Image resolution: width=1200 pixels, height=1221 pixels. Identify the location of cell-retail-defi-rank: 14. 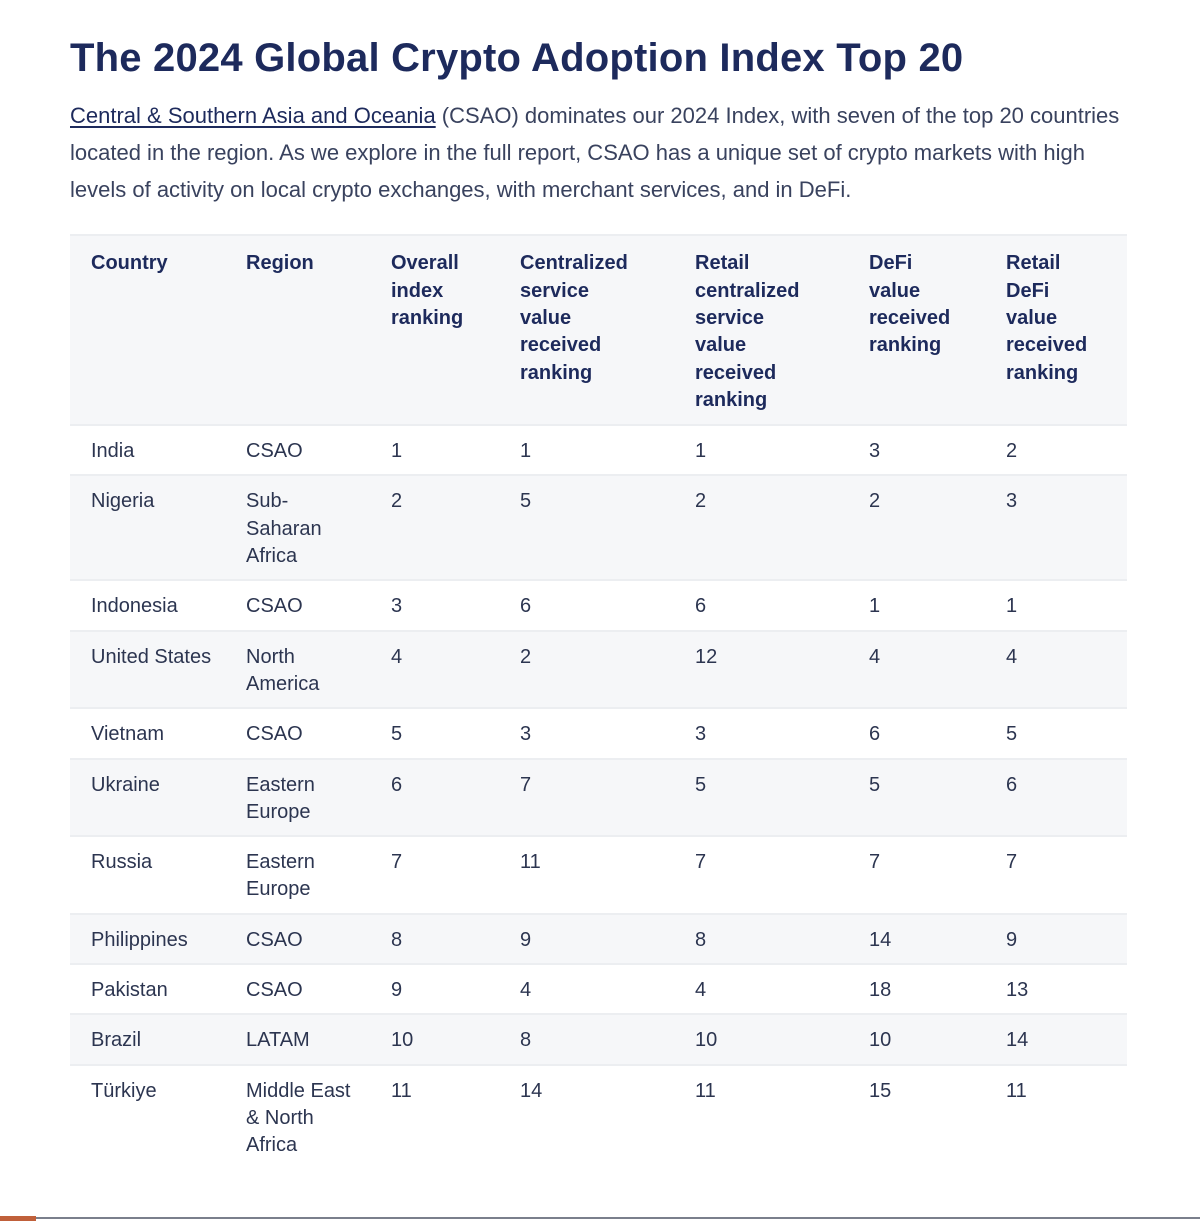
(1056, 1039).